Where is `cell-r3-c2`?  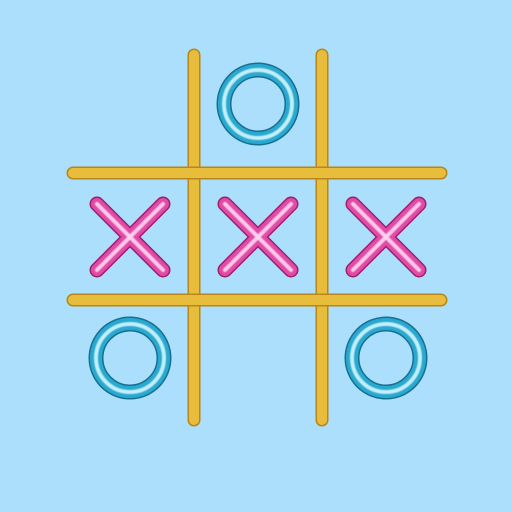 cell-r3-c2 is located at coordinates (258, 358).